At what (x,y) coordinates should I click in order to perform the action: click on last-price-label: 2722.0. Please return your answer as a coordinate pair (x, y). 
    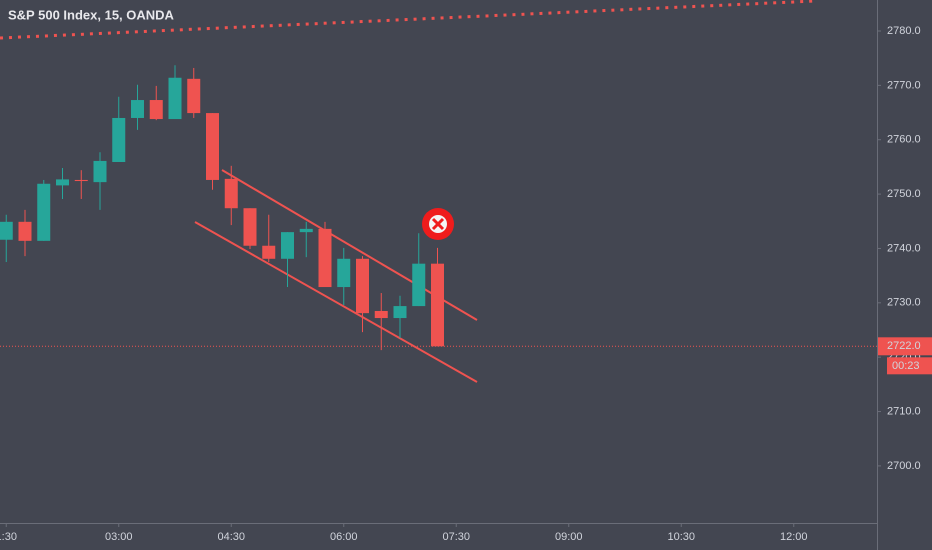
    Looking at the image, I should click on (904, 346).